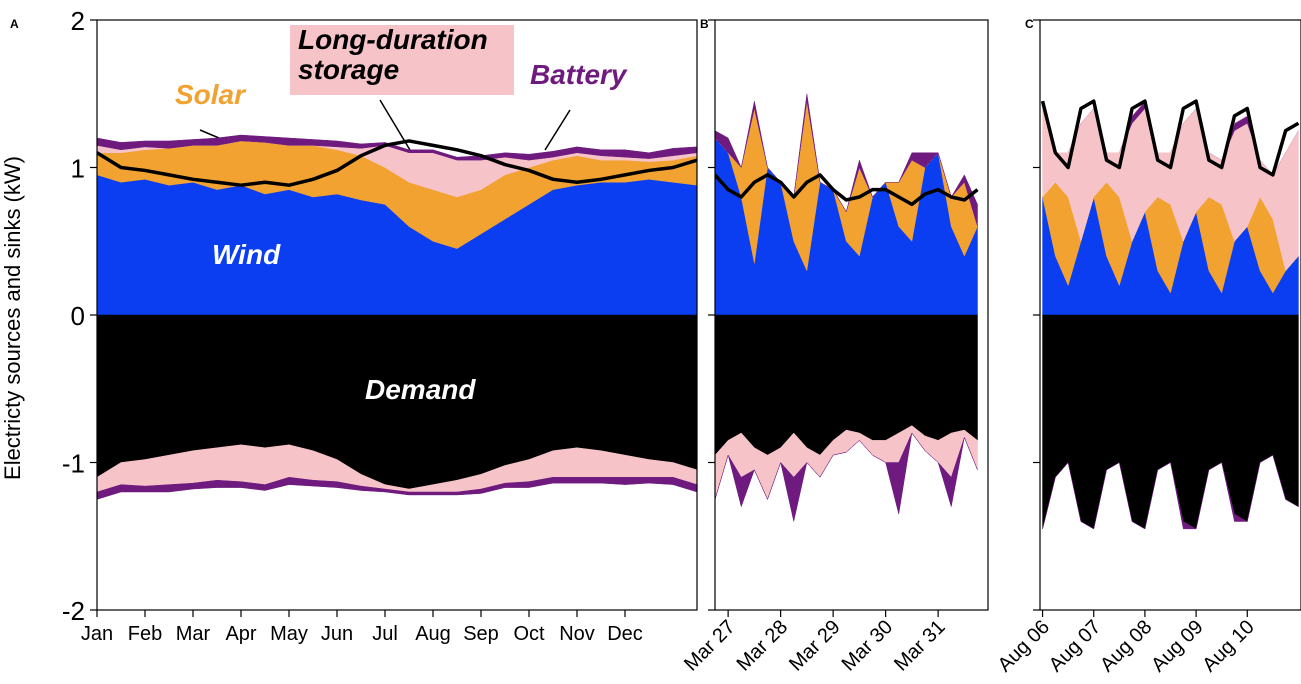  What do you see at coordinates (577, 634) in the screenshot?
I see `x-tick-label: Nov` at bounding box center [577, 634].